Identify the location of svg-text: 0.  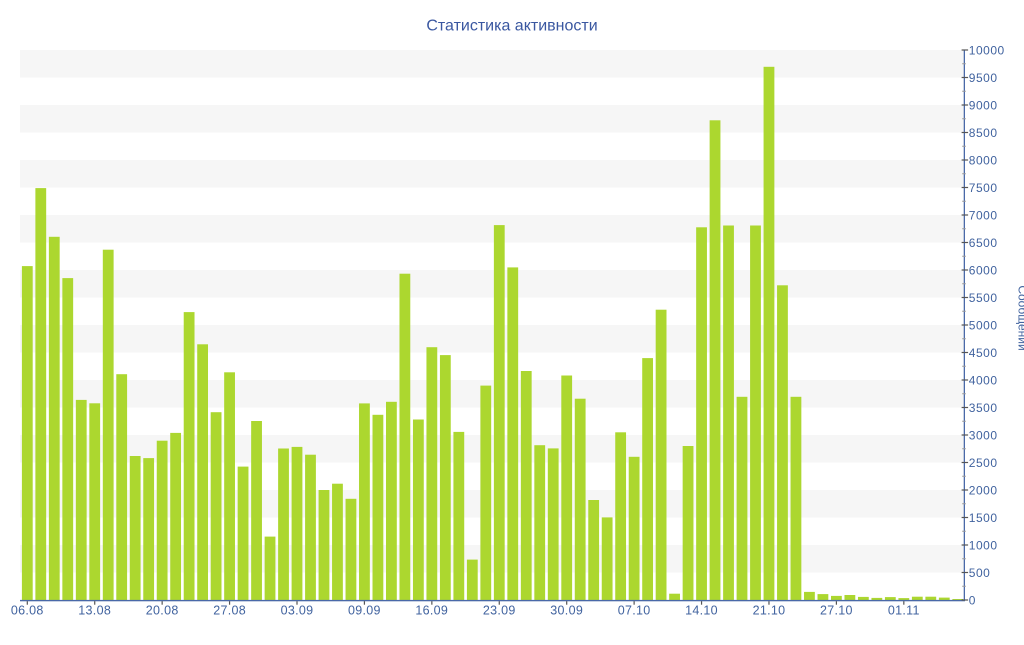
(972, 600).